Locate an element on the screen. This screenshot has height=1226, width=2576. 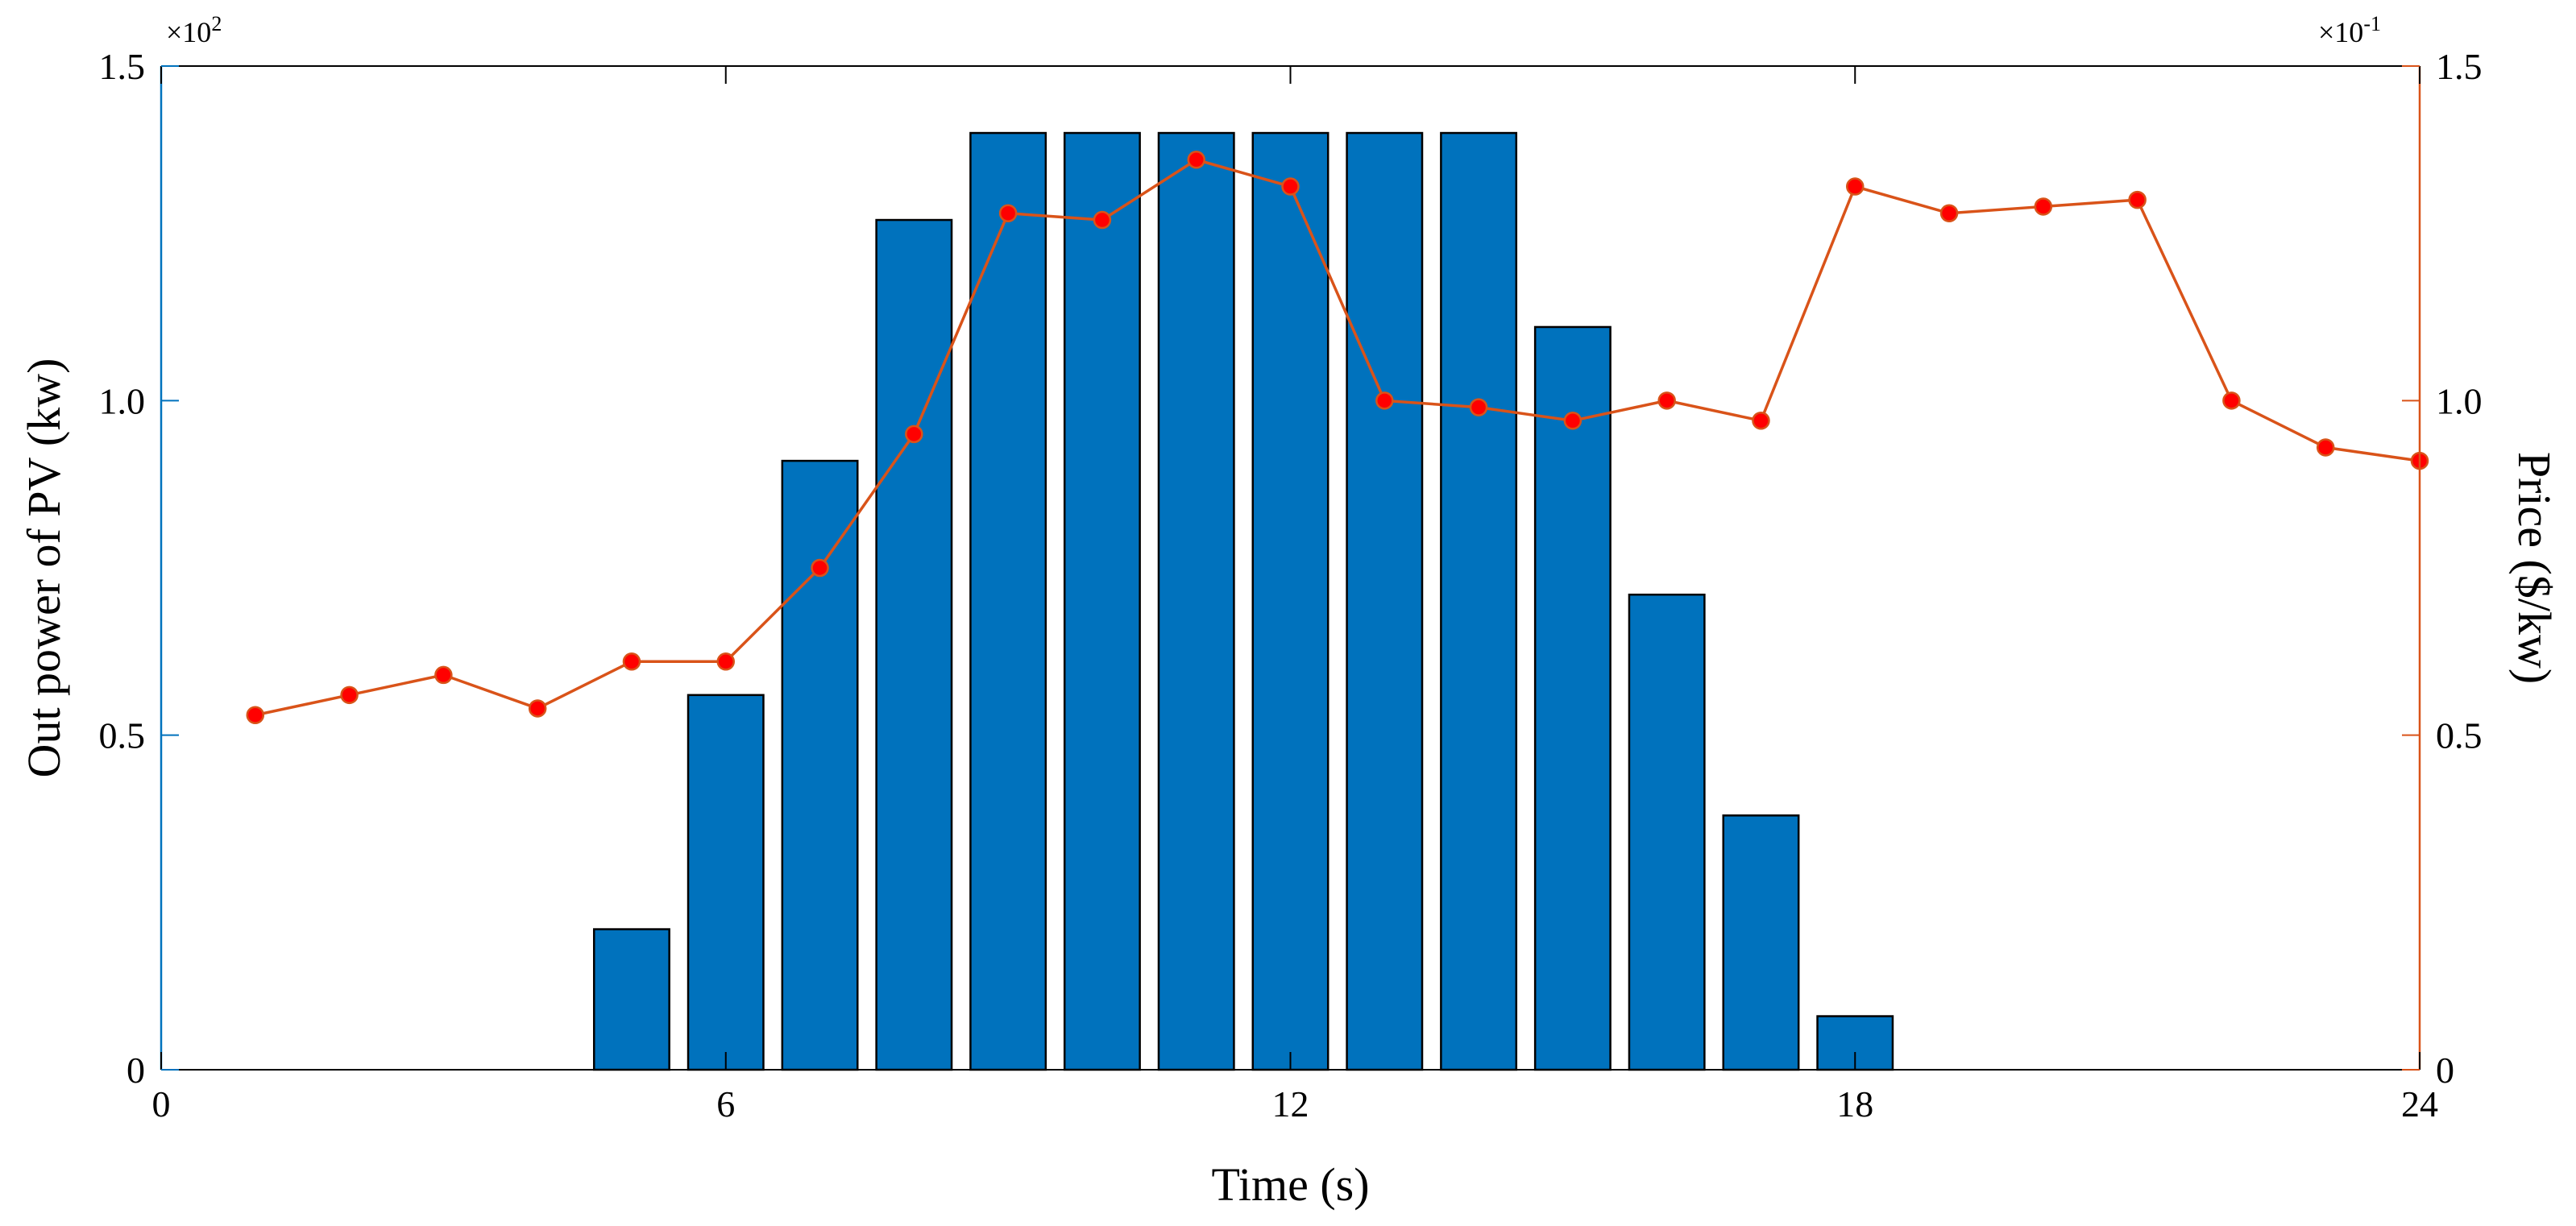
x-tick-label: 12 is located at coordinates (1290, 1104).